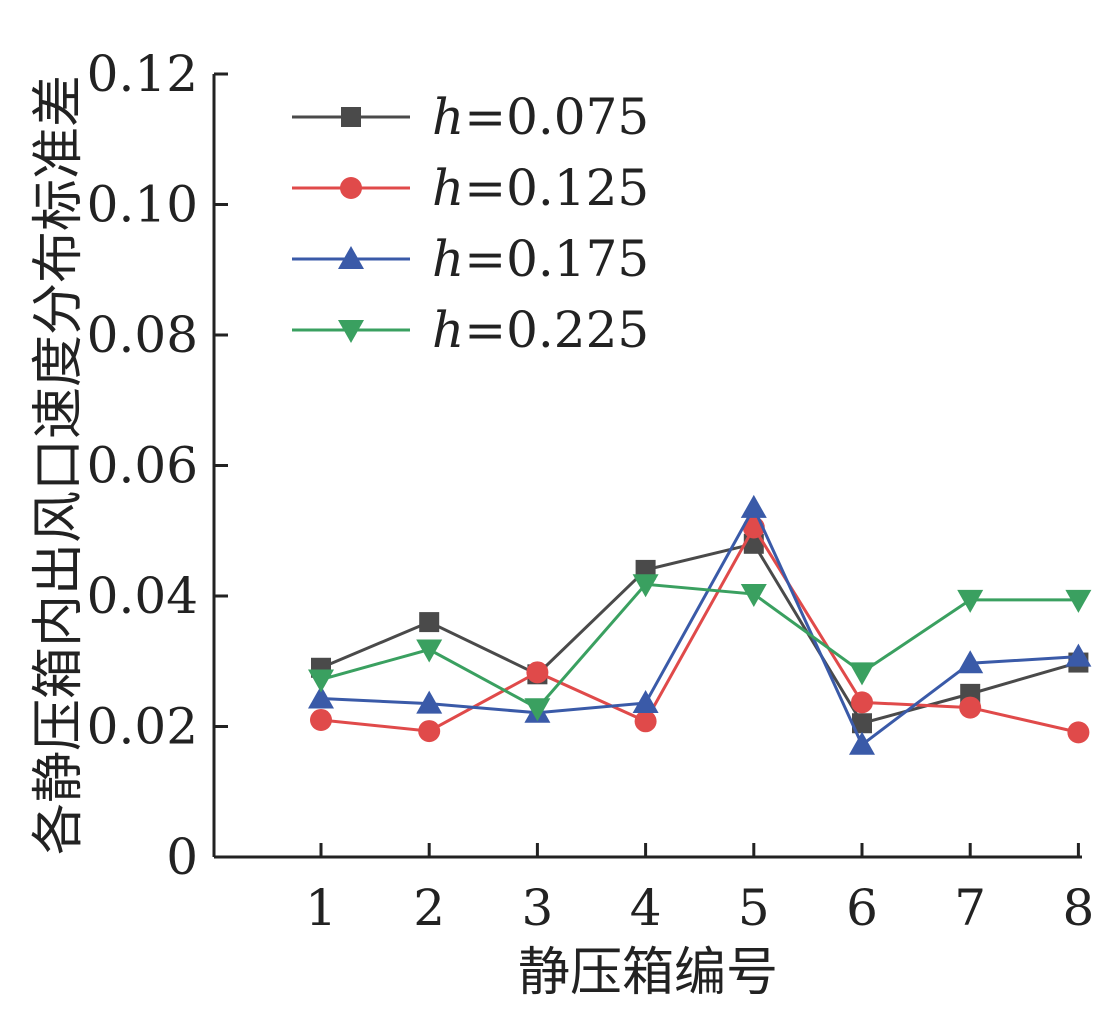 The image size is (1093, 1015). I want to click on y-tick-label: 0.06, so click(142, 466).